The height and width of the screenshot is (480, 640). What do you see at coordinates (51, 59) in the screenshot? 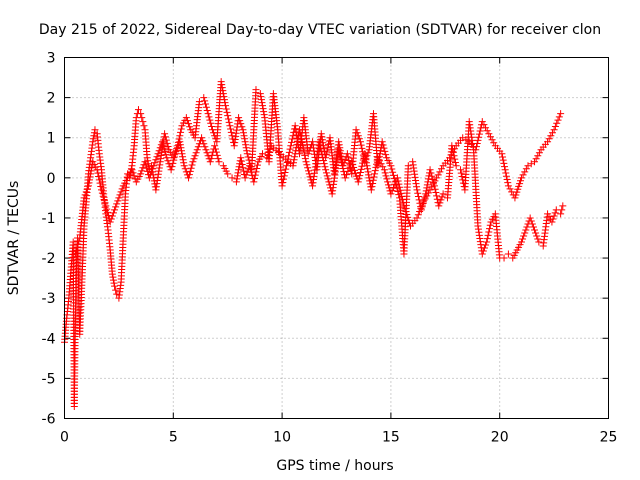
I see `y-tick-label: 3` at bounding box center [51, 59].